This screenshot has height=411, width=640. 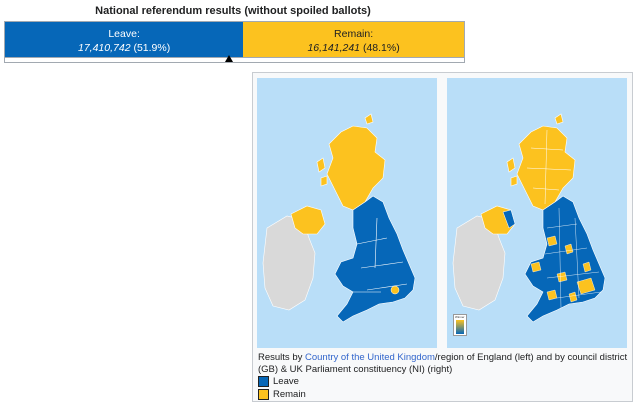 I want to click on legend-item-remain: Remain, so click(x=282, y=394).